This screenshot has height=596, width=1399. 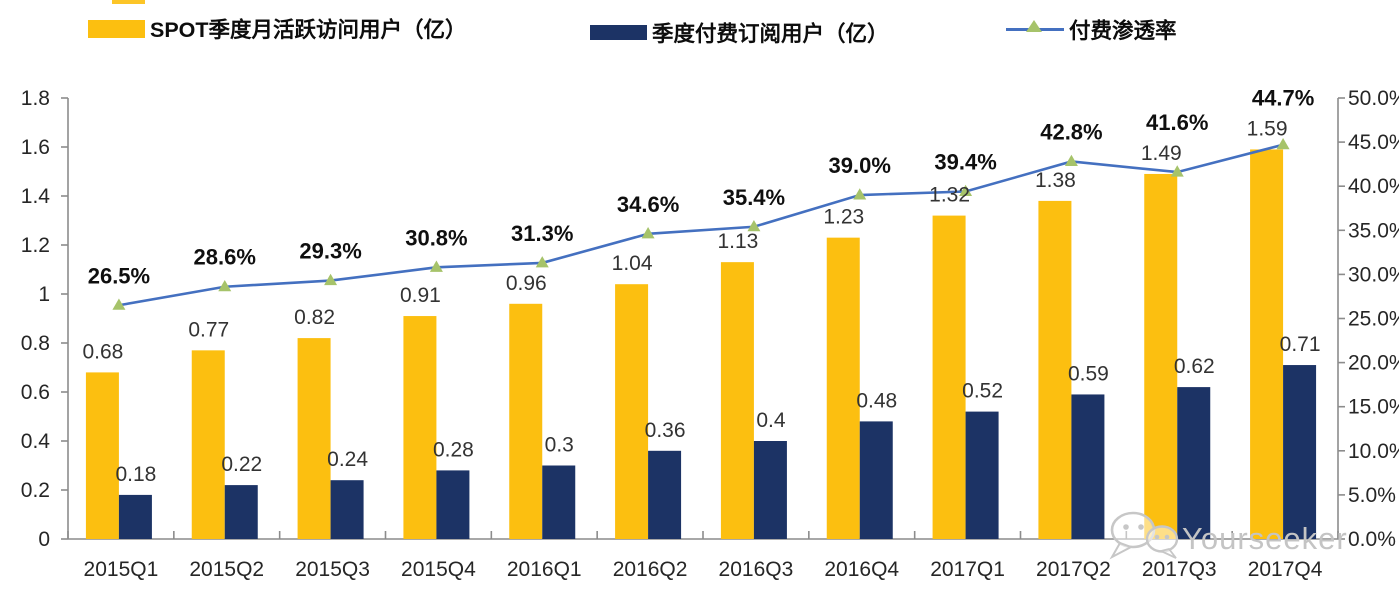 What do you see at coordinates (949, 195) in the screenshot?
I see `mau-value-label: 1.32` at bounding box center [949, 195].